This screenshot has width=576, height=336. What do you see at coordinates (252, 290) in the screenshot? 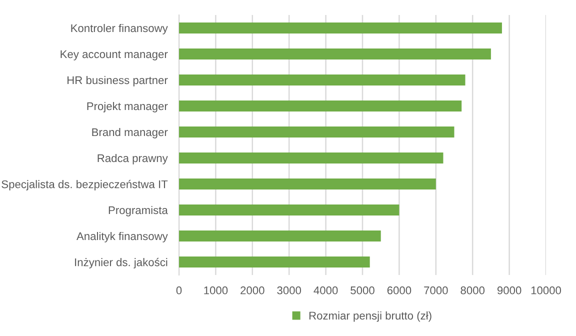
I see `x-tick-label: 2000` at bounding box center [252, 290].